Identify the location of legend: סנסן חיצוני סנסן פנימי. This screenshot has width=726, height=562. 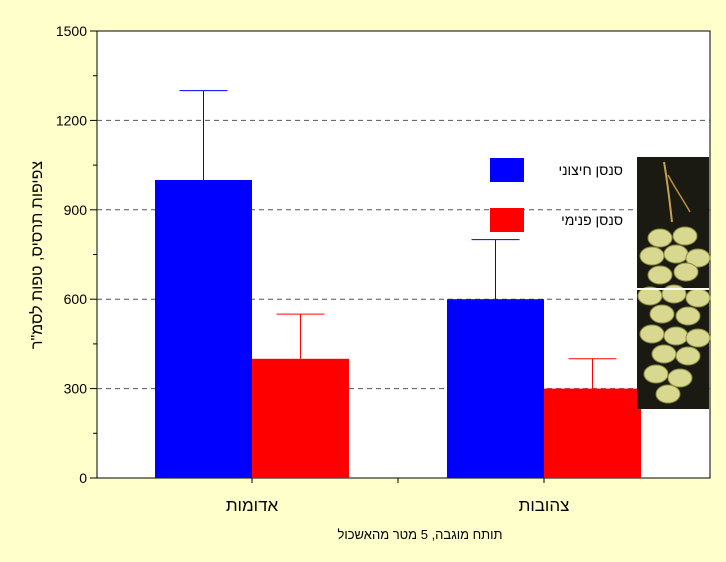
(556, 195).